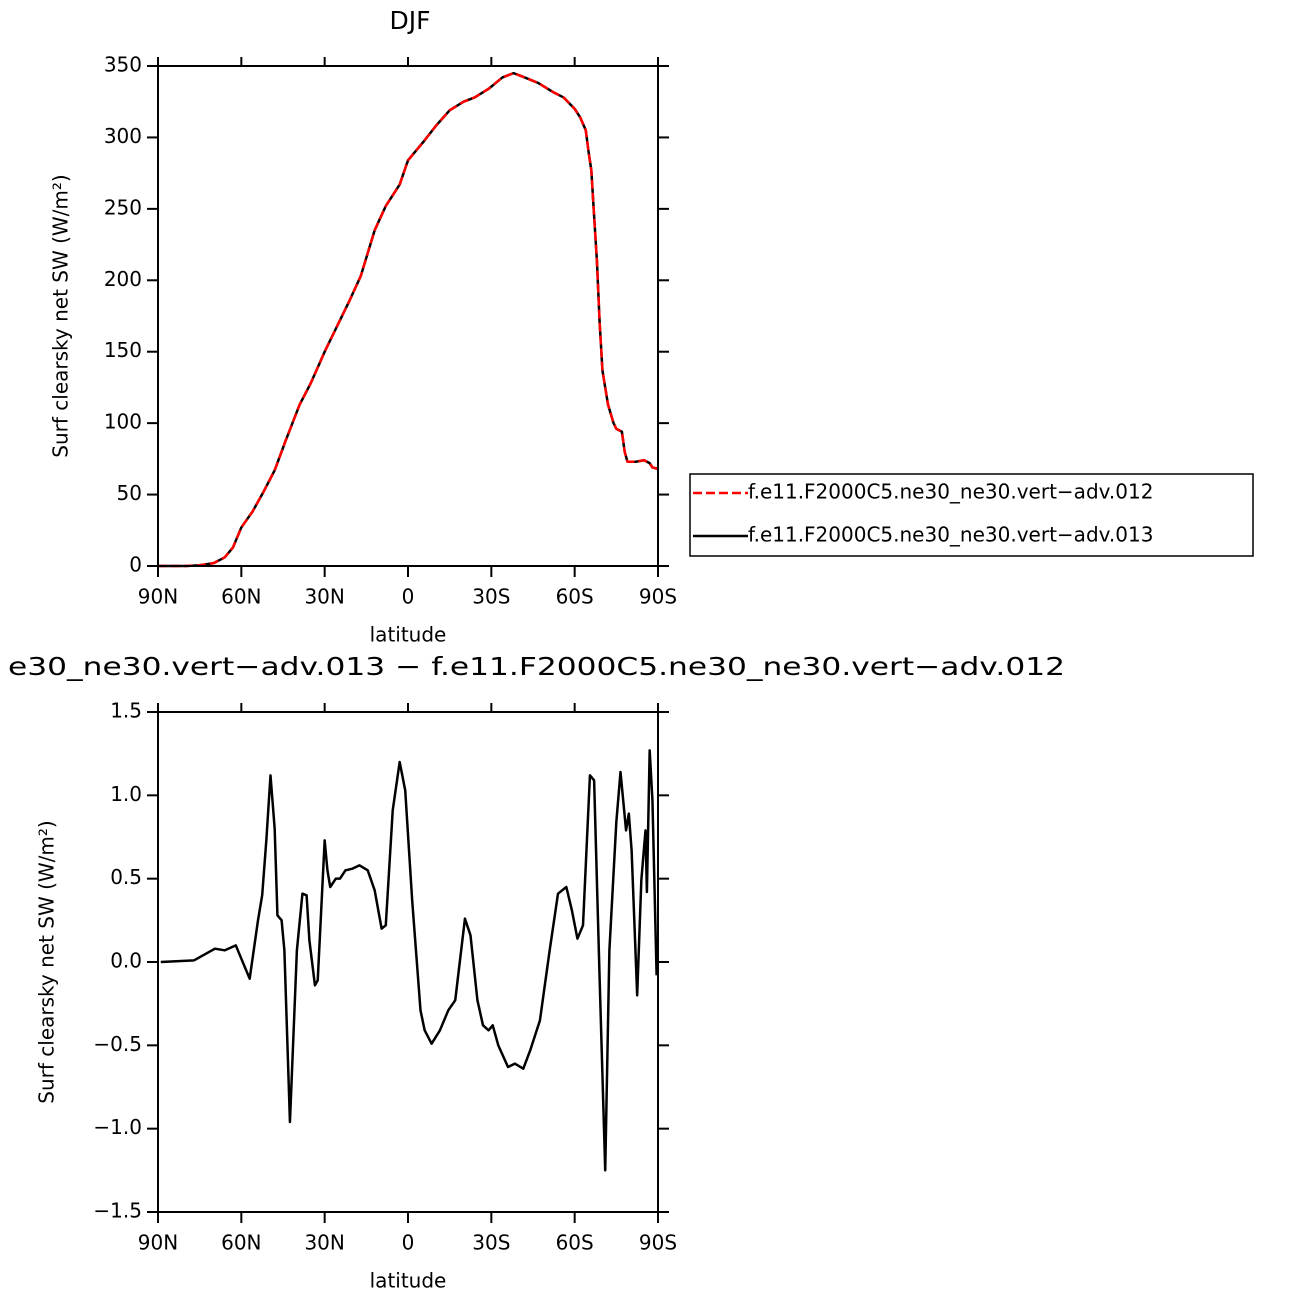  What do you see at coordinates (117, 1044) in the screenshot?
I see `y-tick-label: −0.5` at bounding box center [117, 1044].